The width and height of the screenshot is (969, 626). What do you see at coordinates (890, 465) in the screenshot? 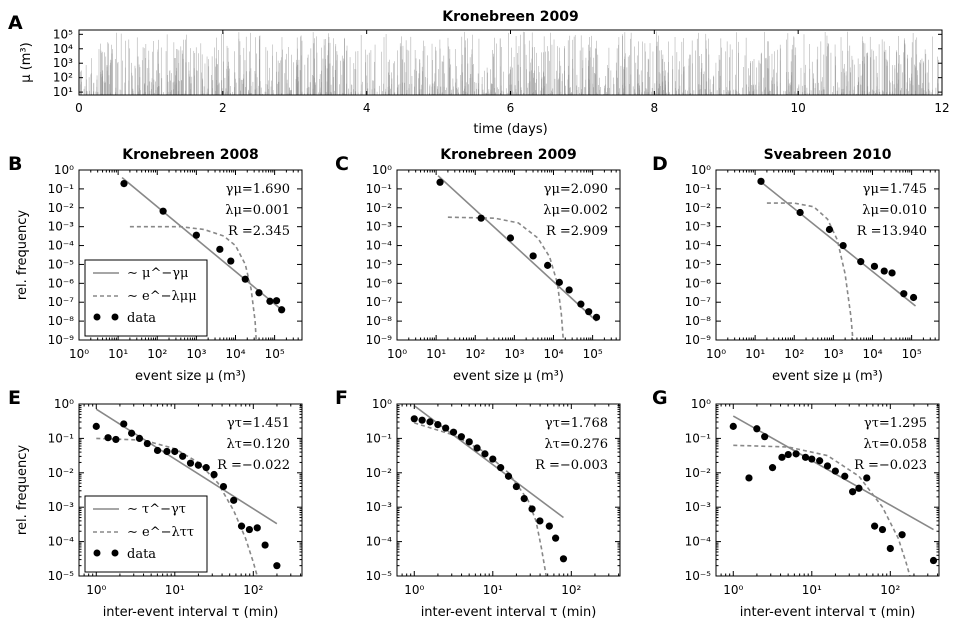
I see `fit-parameter-annotation: R =−0.023` at bounding box center [890, 465].